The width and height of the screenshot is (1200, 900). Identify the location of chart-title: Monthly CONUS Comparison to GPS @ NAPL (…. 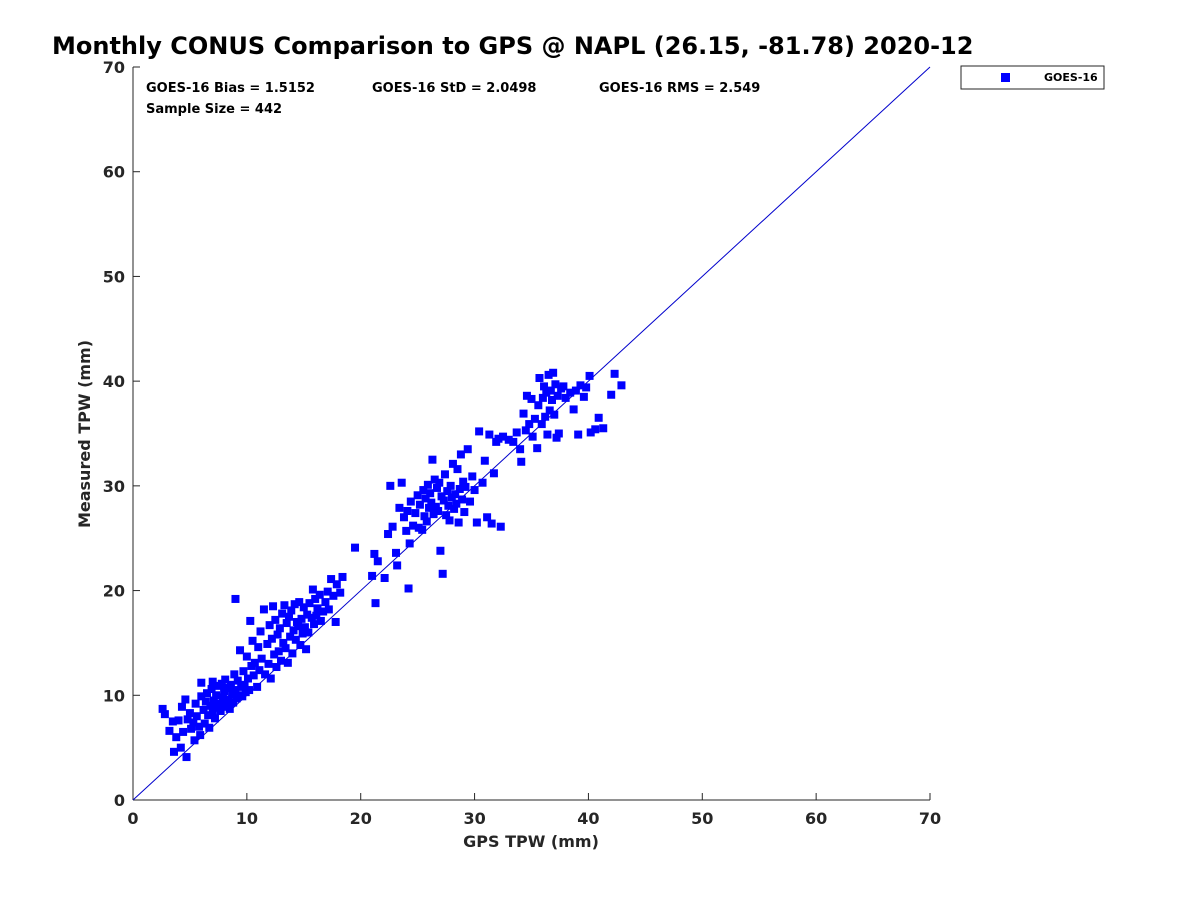
(512, 46).